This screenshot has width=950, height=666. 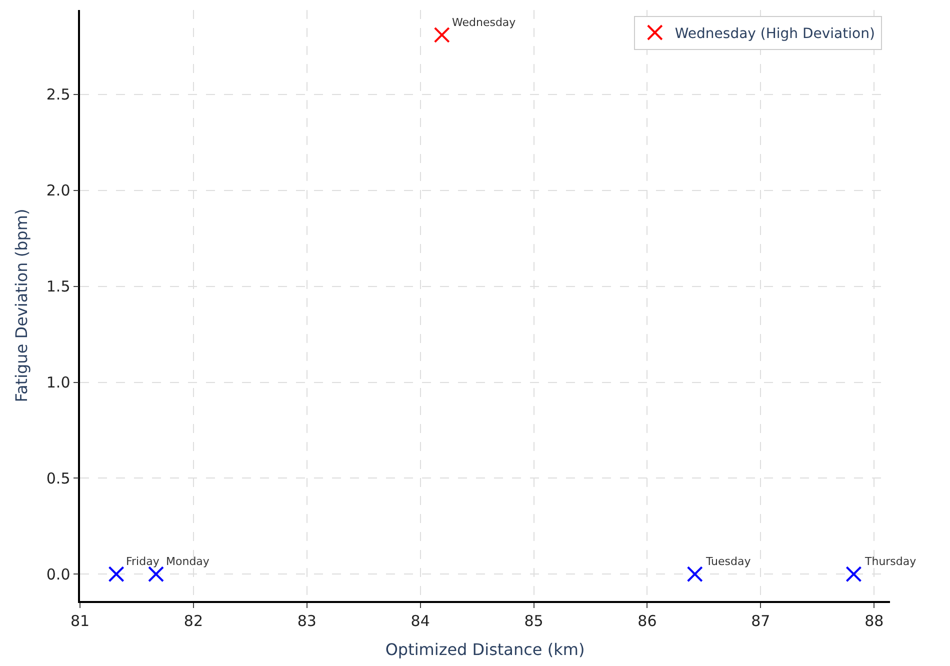 I want to click on y-tick-label: 1.0, so click(x=58, y=383).